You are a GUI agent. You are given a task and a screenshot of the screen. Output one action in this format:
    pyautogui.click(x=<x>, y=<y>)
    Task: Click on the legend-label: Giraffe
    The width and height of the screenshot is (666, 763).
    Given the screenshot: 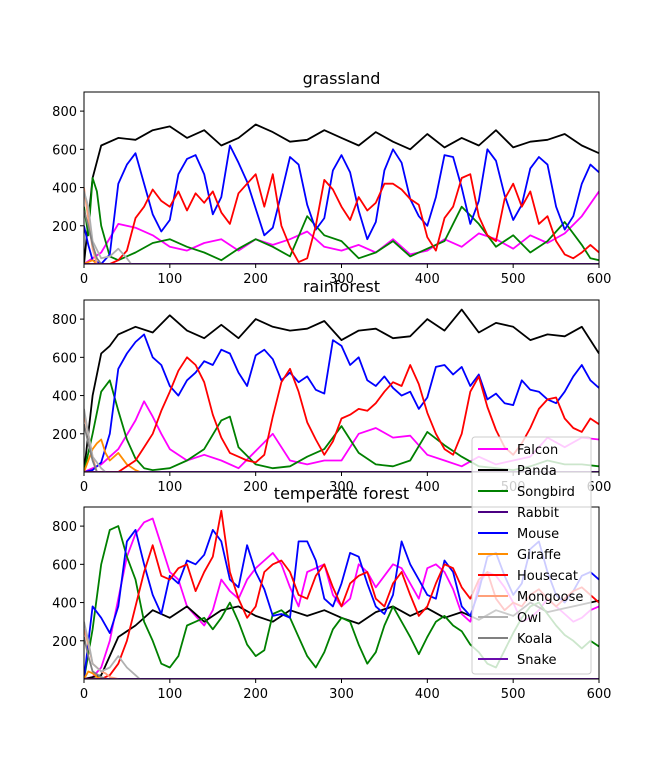 What is the action you would take?
    pyautogui.click(x=539, y=555)
    